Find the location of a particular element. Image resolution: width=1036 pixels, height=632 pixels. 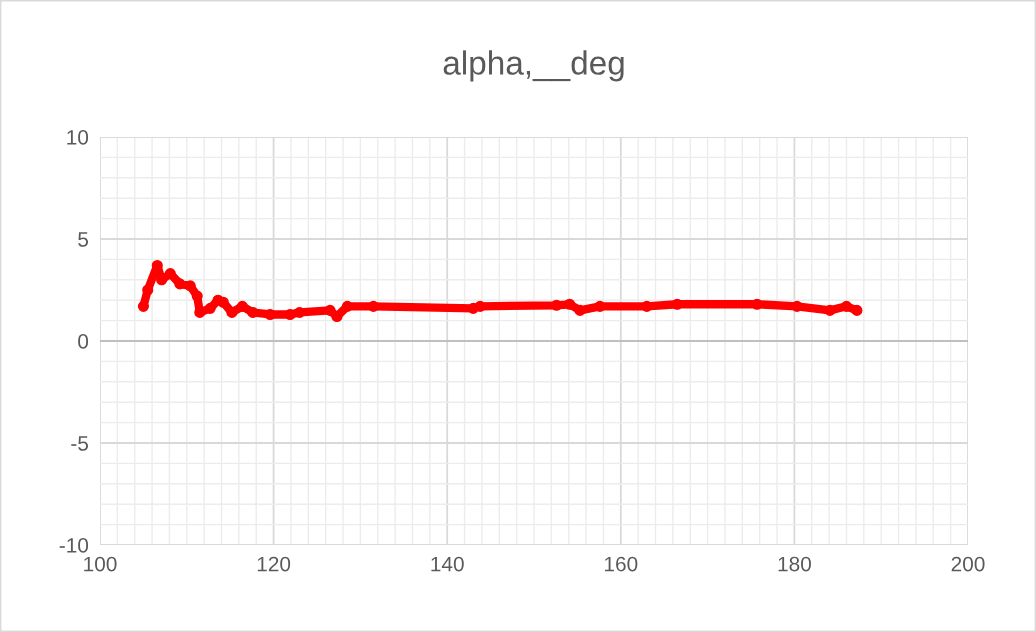

y-tick-label: 0 is located at coordinates (83, 341).